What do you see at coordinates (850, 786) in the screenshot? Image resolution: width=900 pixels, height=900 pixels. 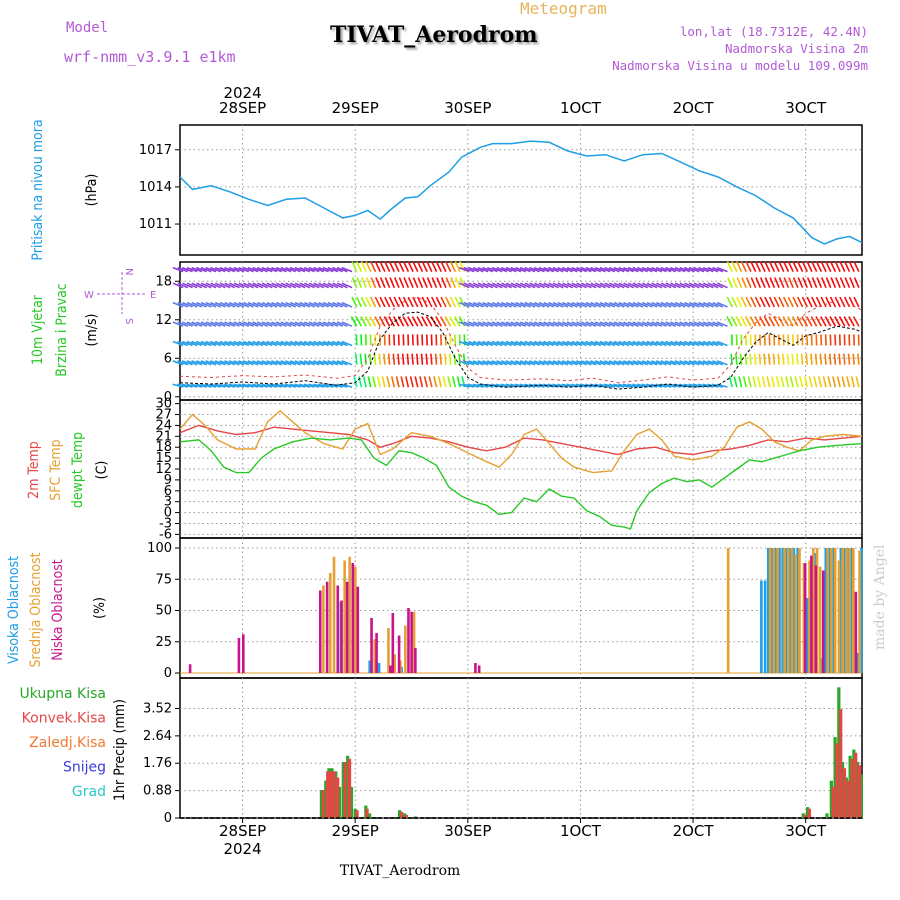 I see `total-rain-bar` at bounding box center [850, 786].